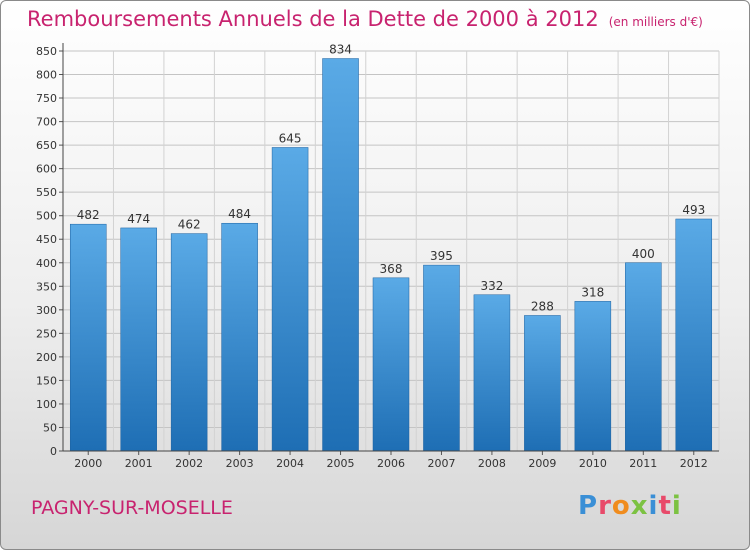 This screenshot has width=750, height=550. Describe the element at coordinates (491, 286) in the screenshot. I see `data-label-2008: 332` at that location.